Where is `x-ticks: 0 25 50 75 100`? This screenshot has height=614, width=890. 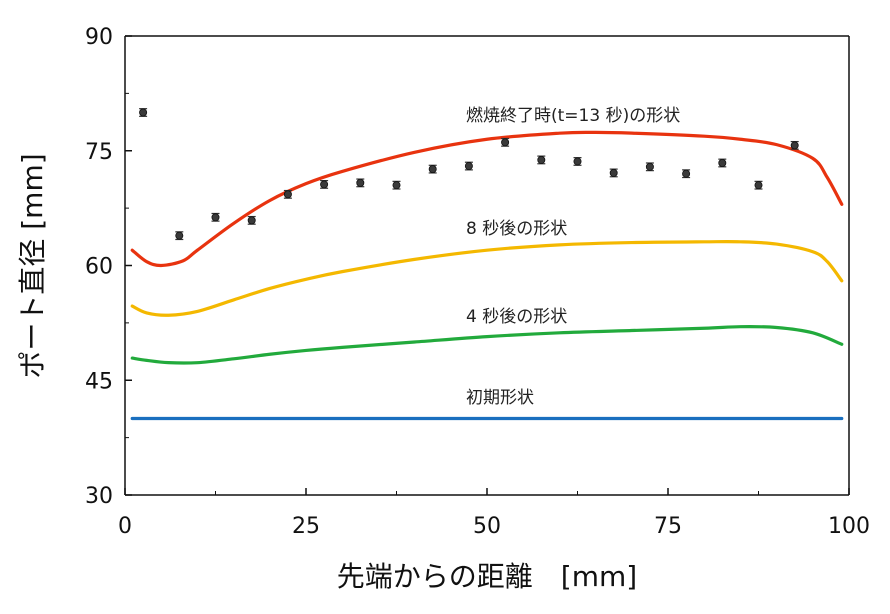 x-ticks: 0 25 50 75 100 is located at coordinates (494, 513).